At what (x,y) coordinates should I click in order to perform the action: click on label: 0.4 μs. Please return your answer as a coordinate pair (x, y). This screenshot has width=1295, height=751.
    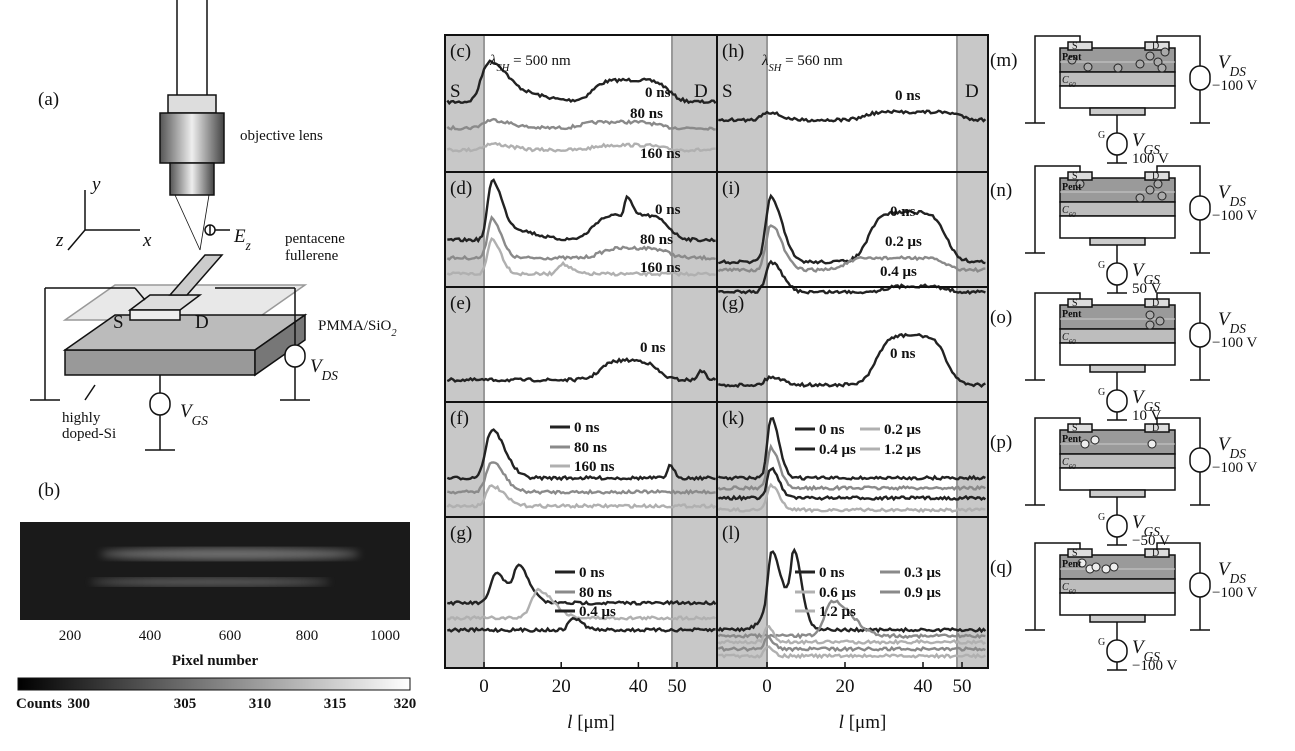
    Looking at the image, I should click on (898, 272).